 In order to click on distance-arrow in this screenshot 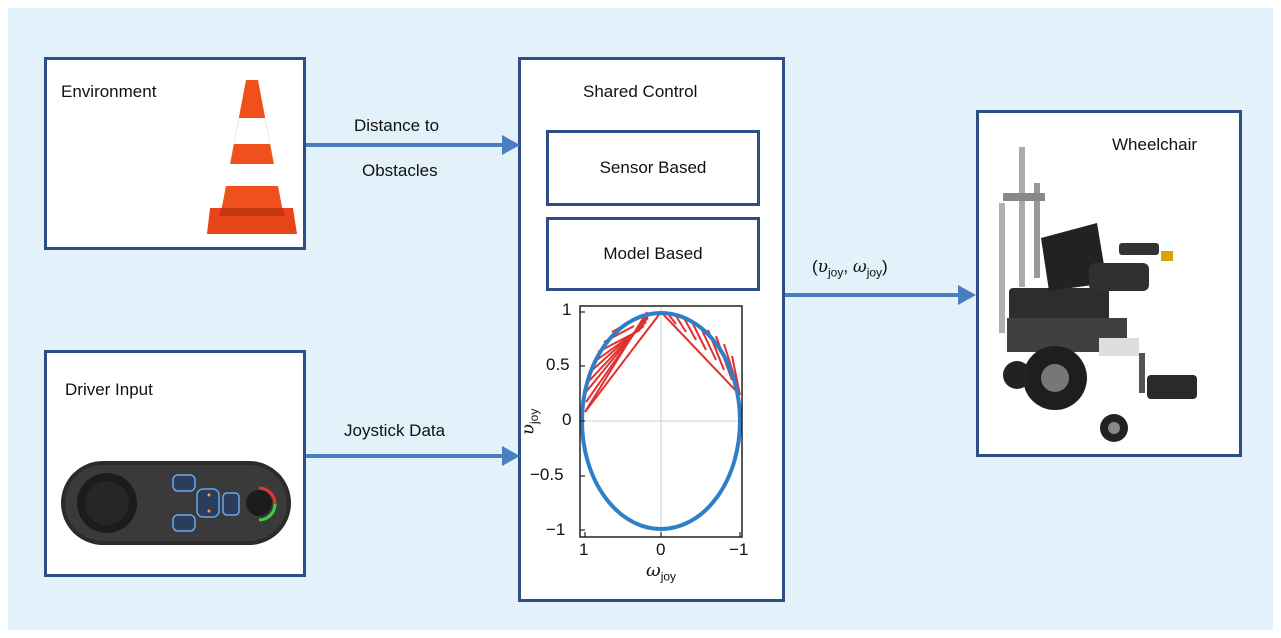, I will do `click(413, 145)`.